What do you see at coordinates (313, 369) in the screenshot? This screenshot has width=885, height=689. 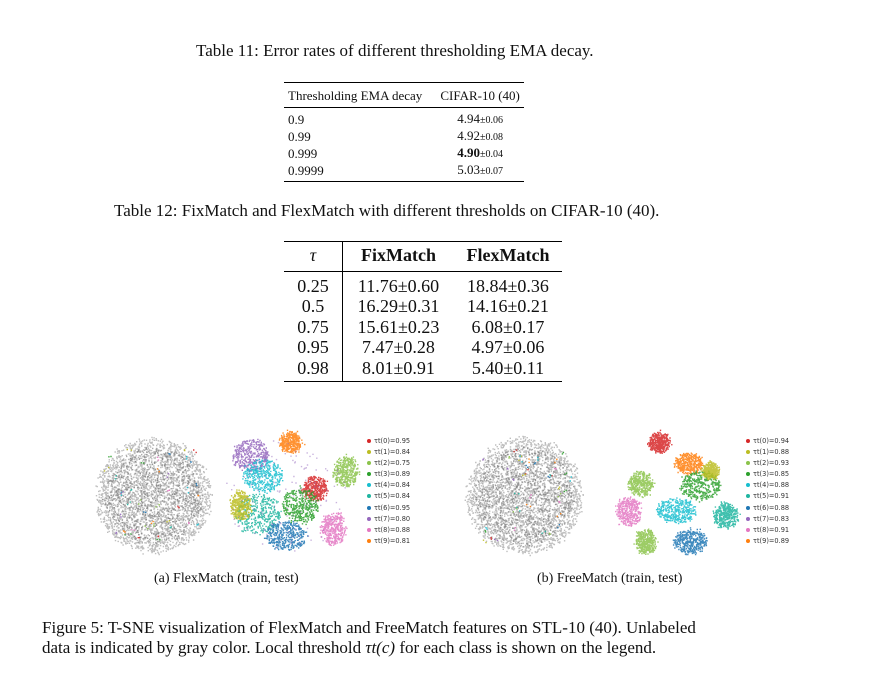 I see `tau-cell: 0.98` at bounding box center [313, 369].